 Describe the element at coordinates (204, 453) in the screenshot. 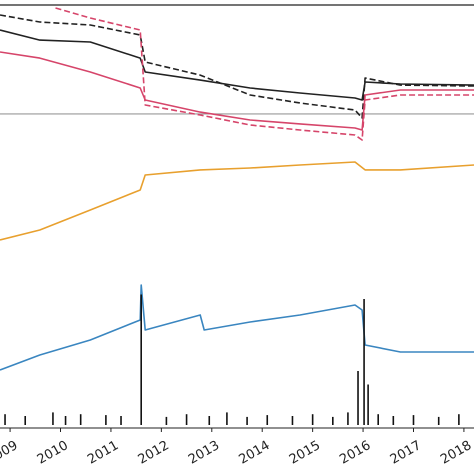

I see `x-tick-label: 2013` at that location.